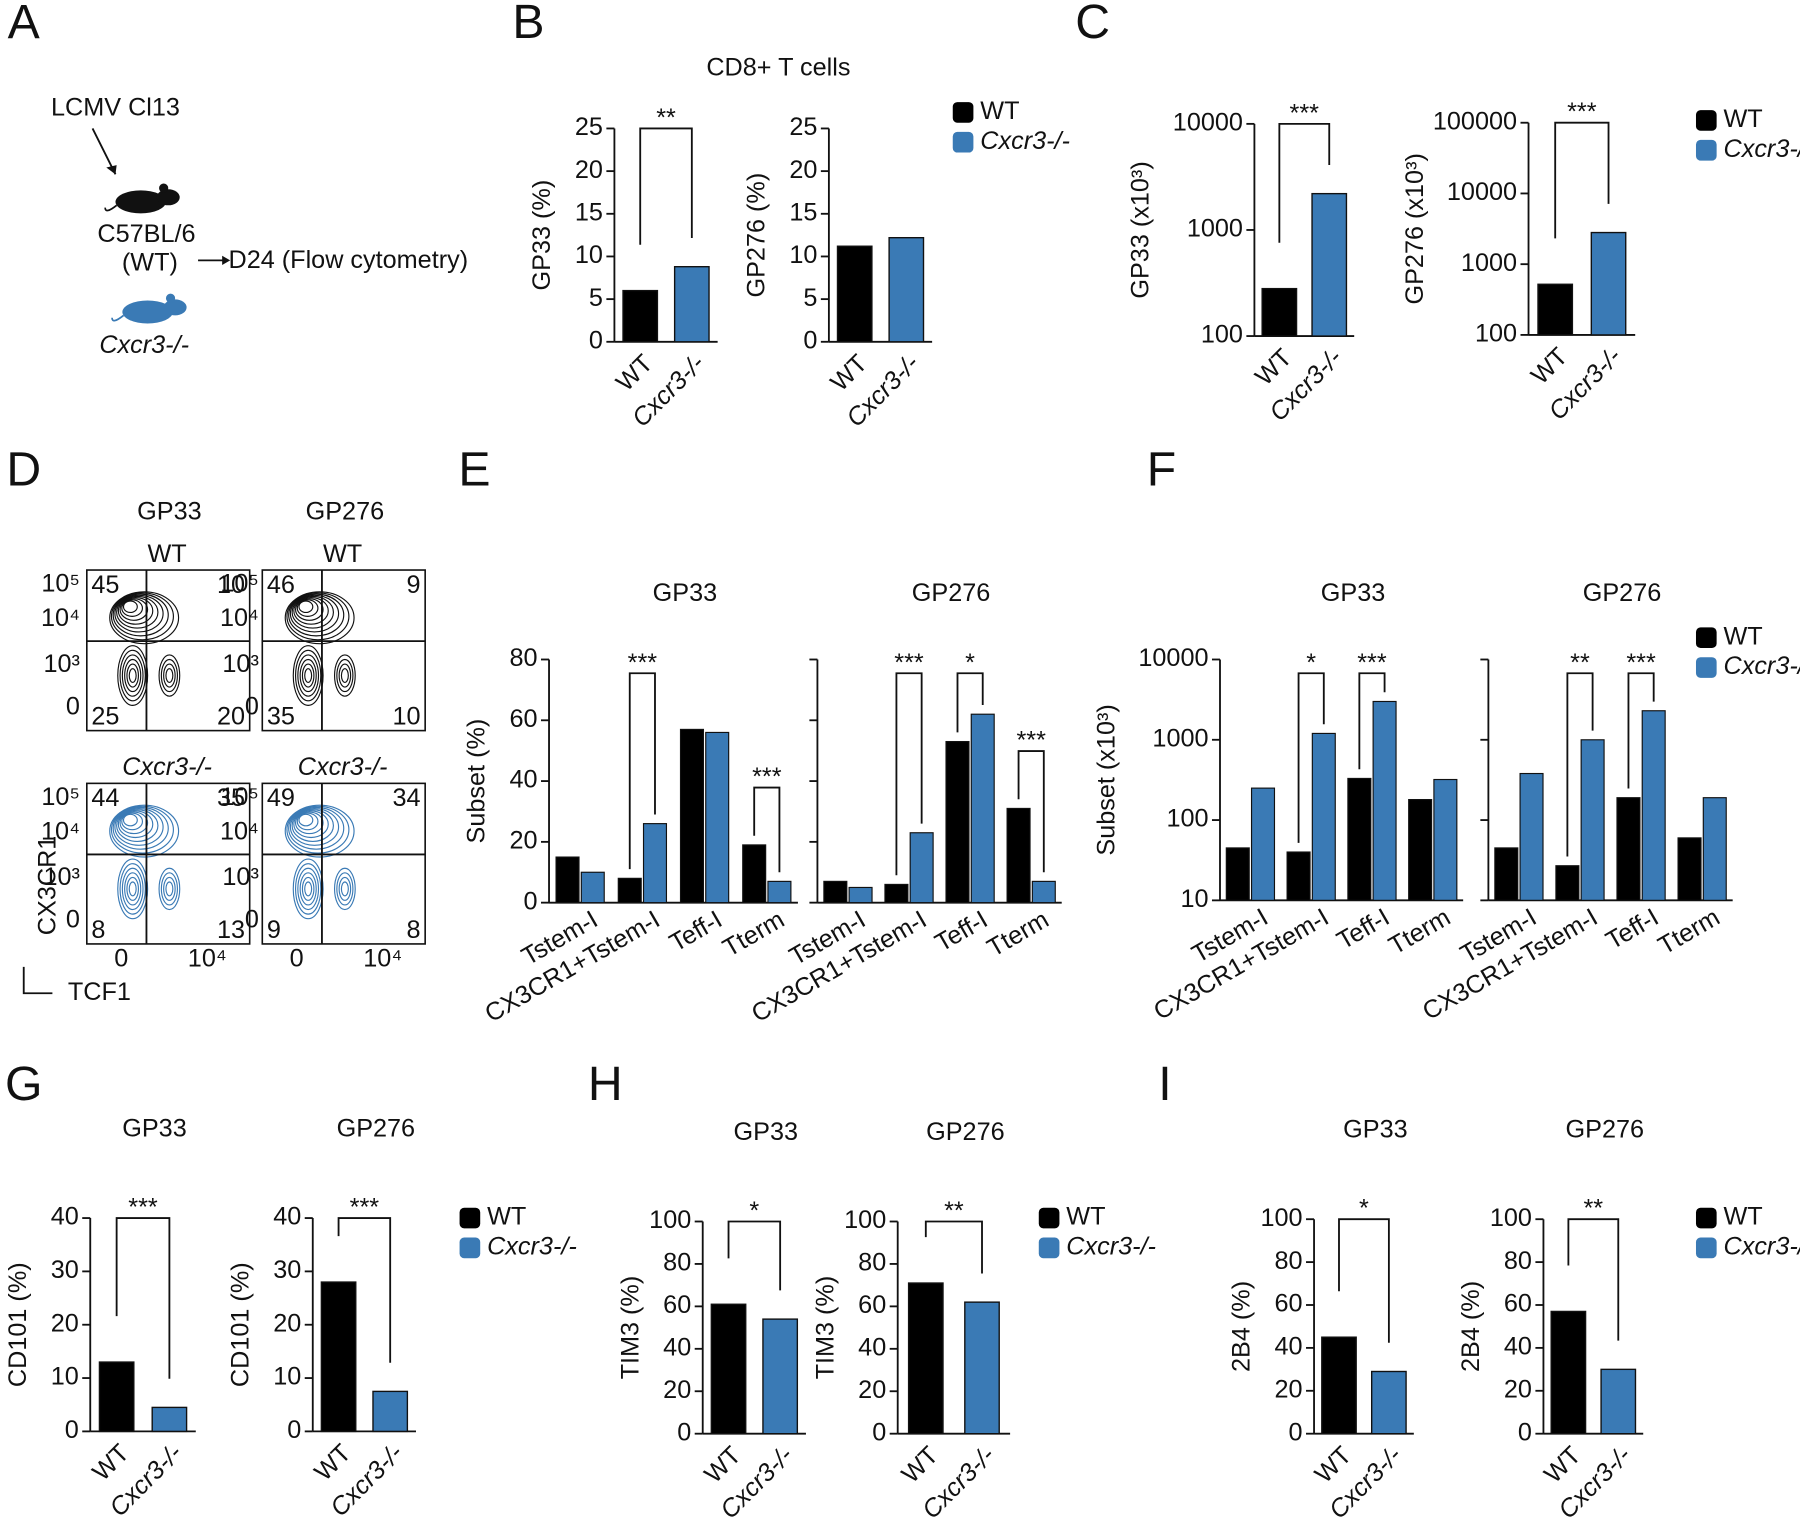 This screenshot has height=1522, width=1800. Describe the element at coordinates (382, 959) in the screenshot. I see `flow-x-tick: 10⁴` at that location.